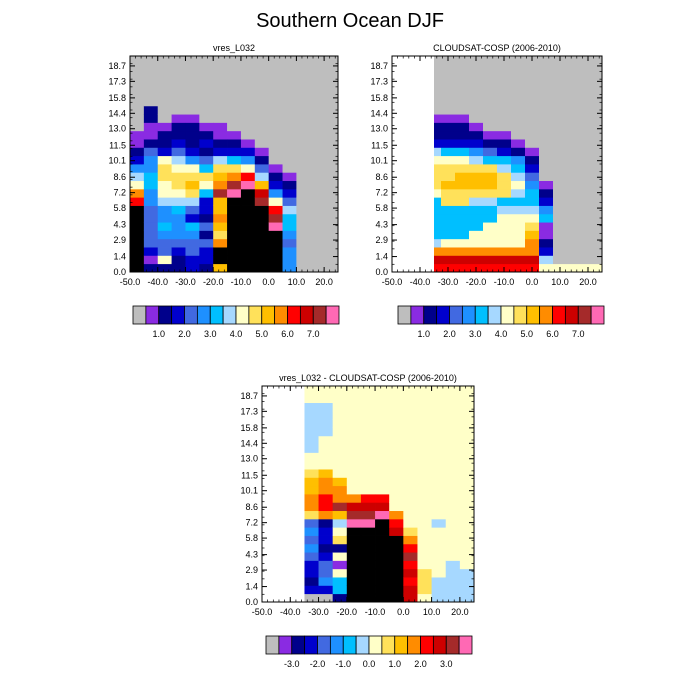 Image resolution: width=700 pixels, height=700 pixels. Describe the element at coordinates (381, 272) in the screenshot. I see `y-tick-label: 0.0` at that location.